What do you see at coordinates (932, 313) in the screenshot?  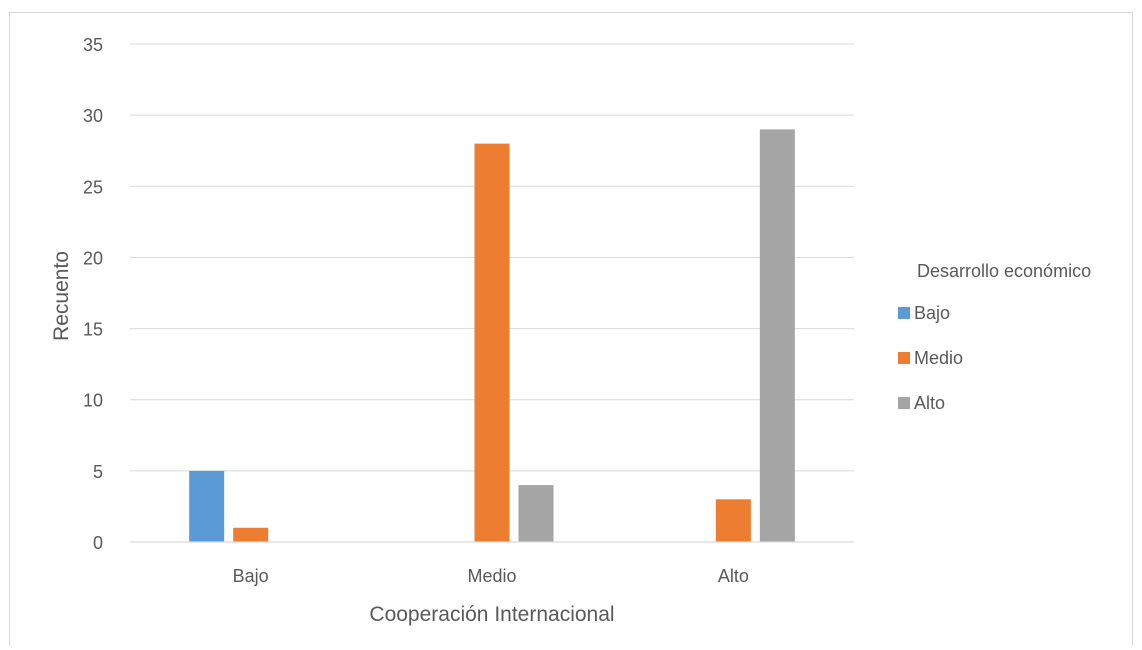 I see `legend-label: Bajo` at bounding box center [932, 313].